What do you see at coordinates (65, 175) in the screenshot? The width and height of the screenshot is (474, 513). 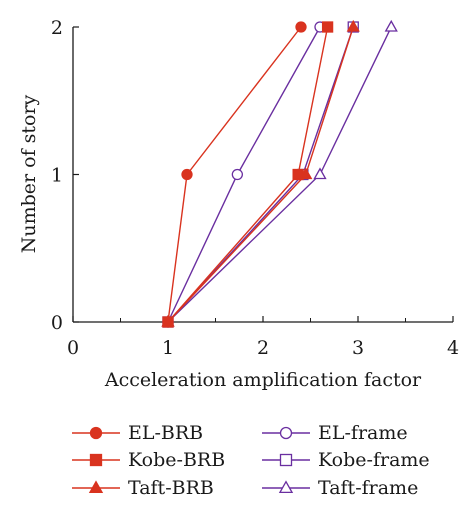 I see `y-ticks: 0 1 2` at bounding box center [65, 175].